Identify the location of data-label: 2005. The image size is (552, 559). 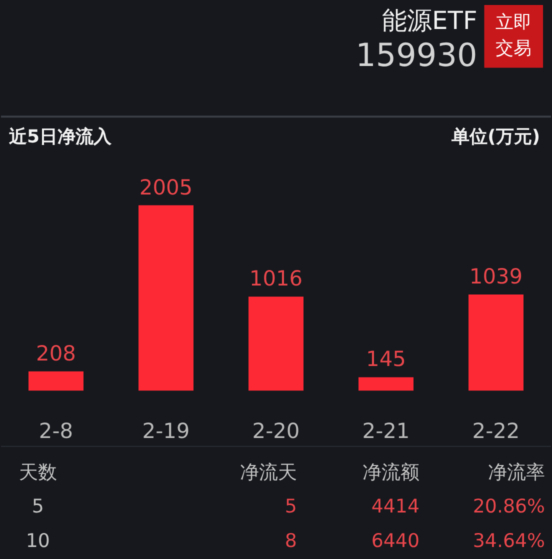
(166, 187).